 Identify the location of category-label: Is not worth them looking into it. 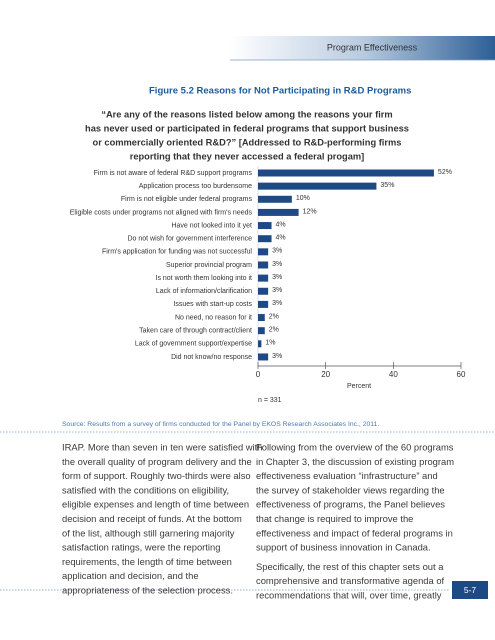
(204, 278).